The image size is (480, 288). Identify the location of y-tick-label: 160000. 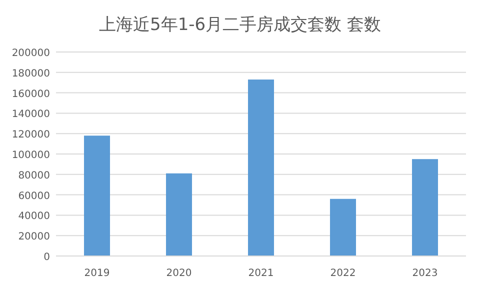
(31, 94).